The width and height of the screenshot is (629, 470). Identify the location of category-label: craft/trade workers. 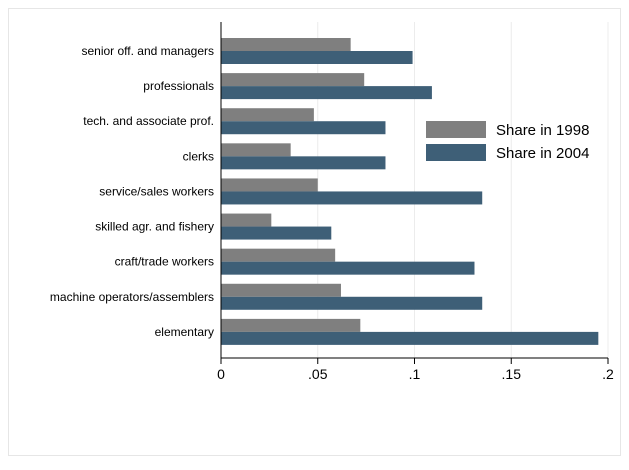
(164, 262).